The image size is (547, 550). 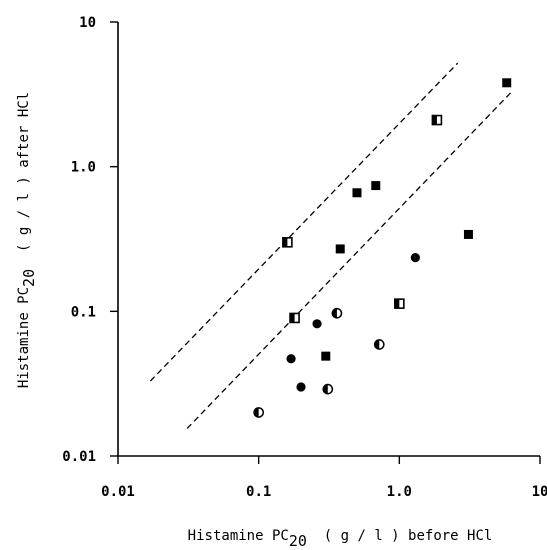 I want to click on y-ticks: 0.01 0.1 1.0 10, so click(x=90, y=240).